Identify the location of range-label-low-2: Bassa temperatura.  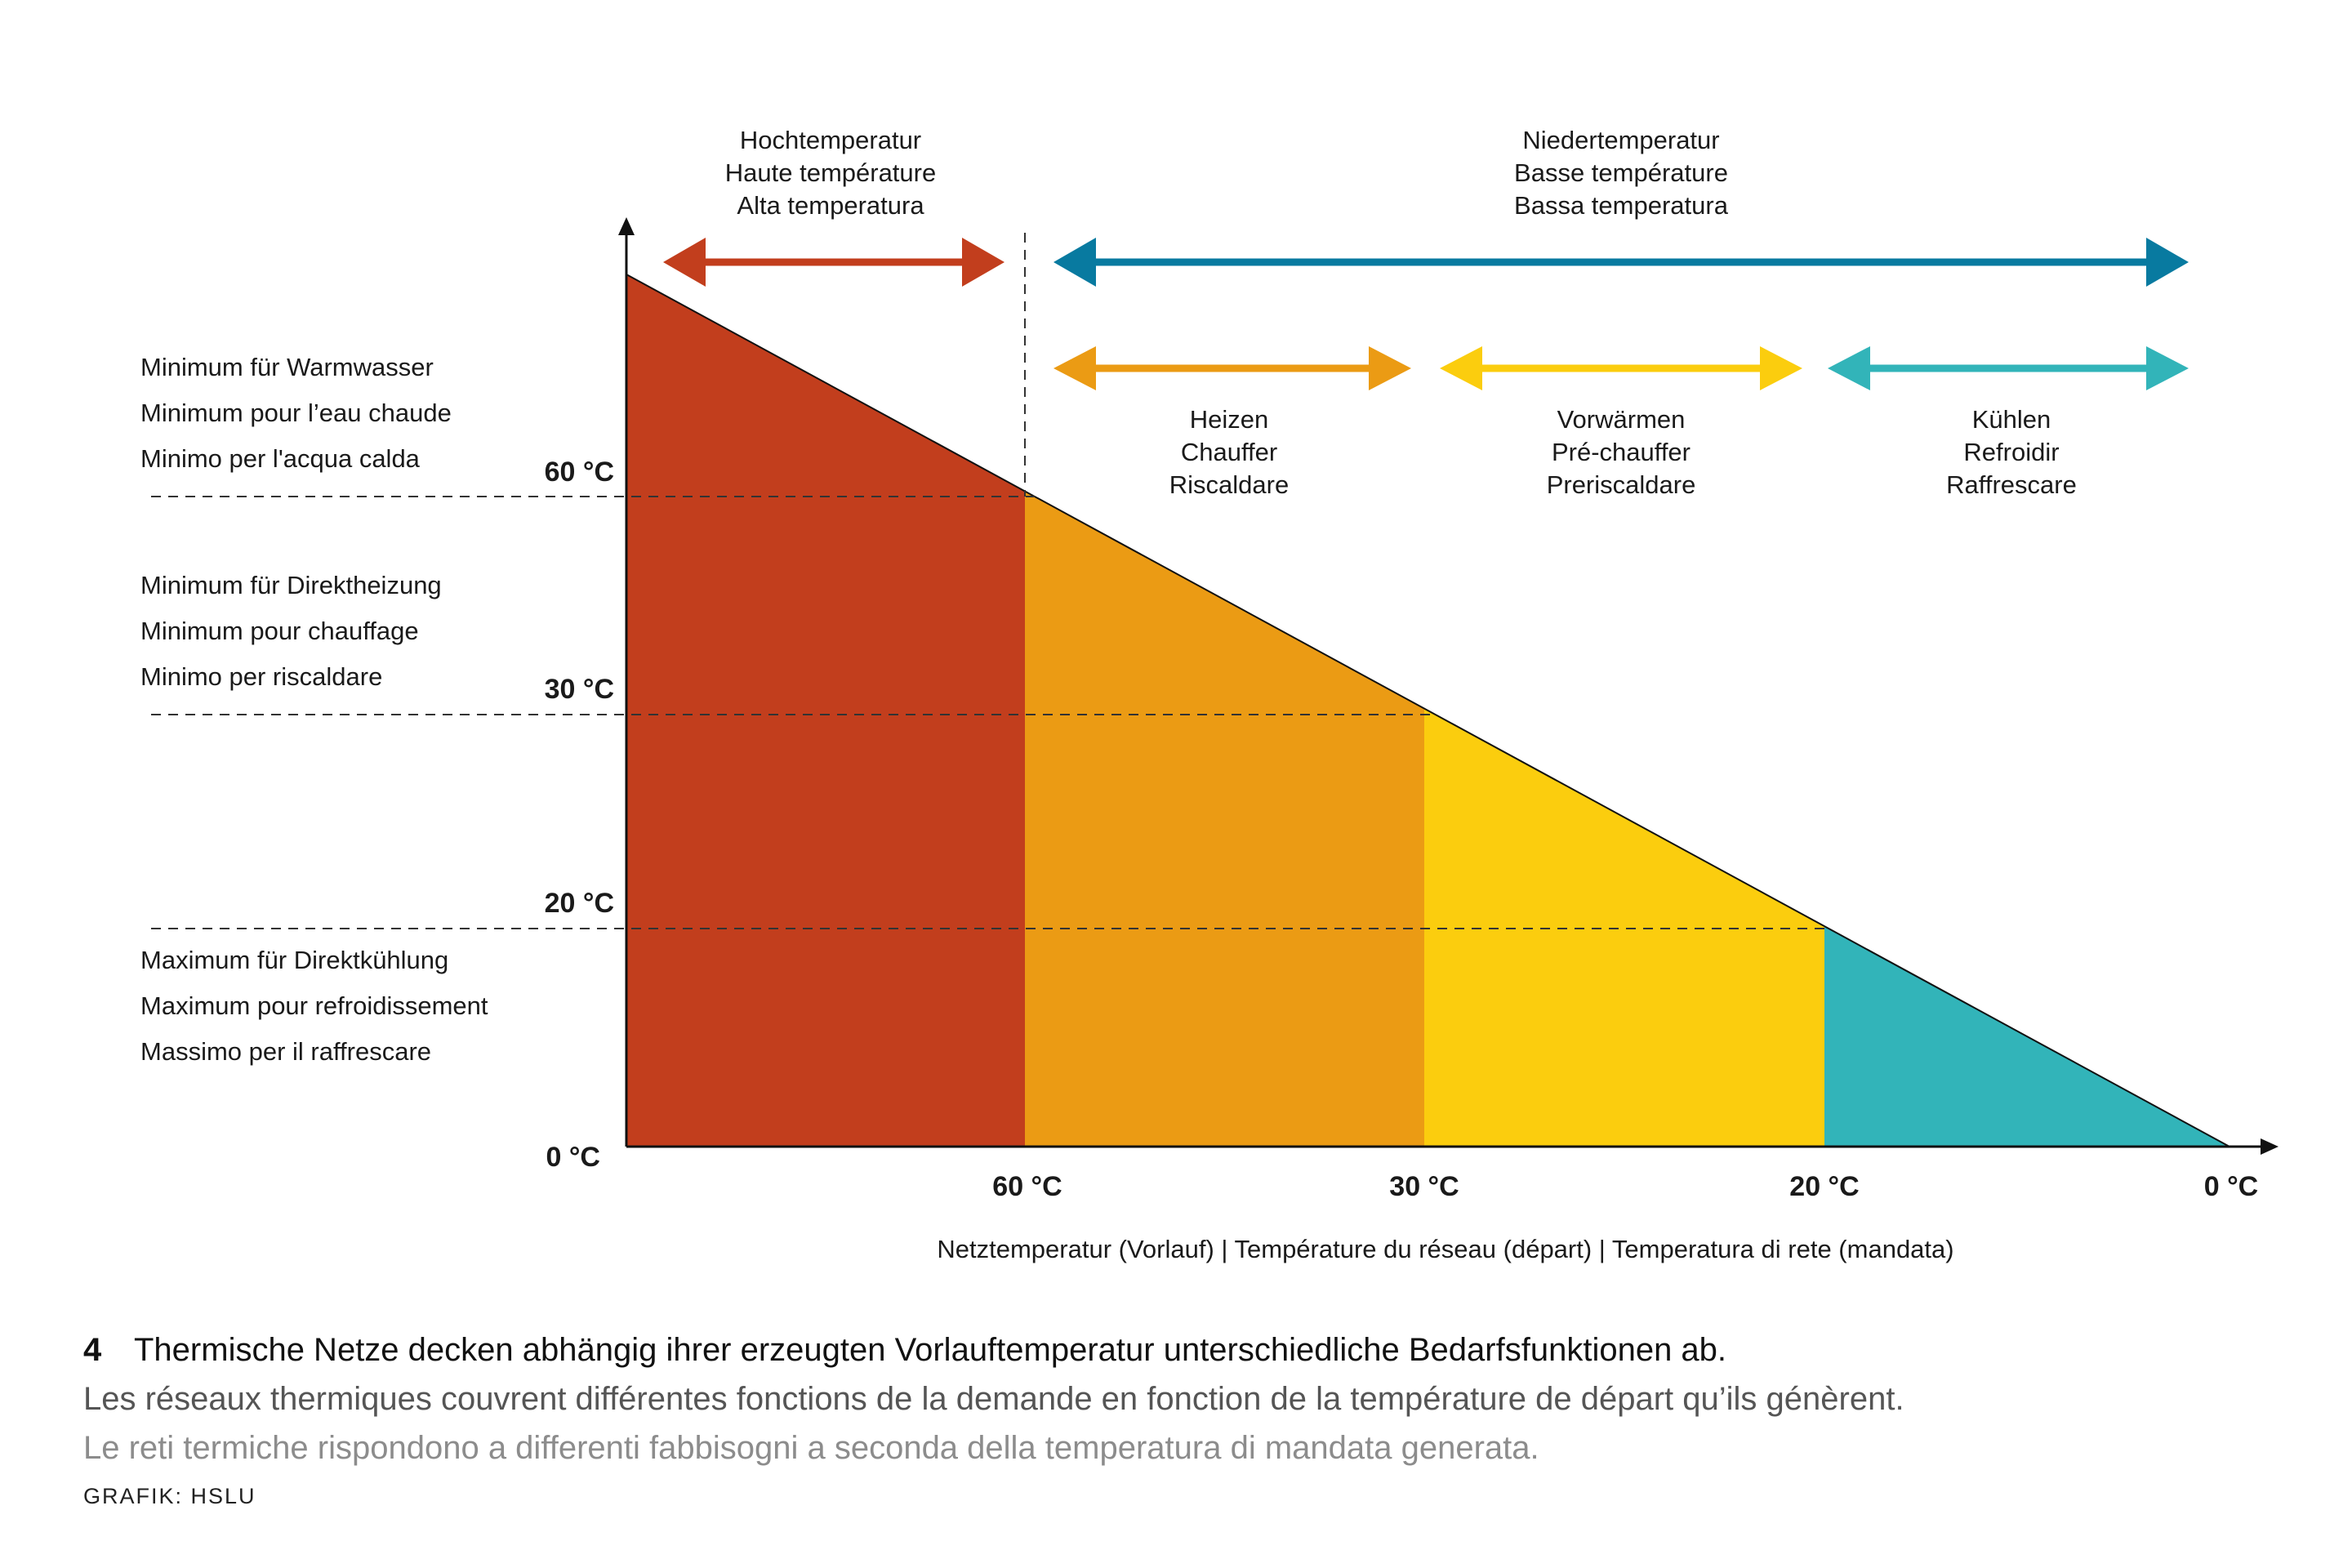
(1621, 205).